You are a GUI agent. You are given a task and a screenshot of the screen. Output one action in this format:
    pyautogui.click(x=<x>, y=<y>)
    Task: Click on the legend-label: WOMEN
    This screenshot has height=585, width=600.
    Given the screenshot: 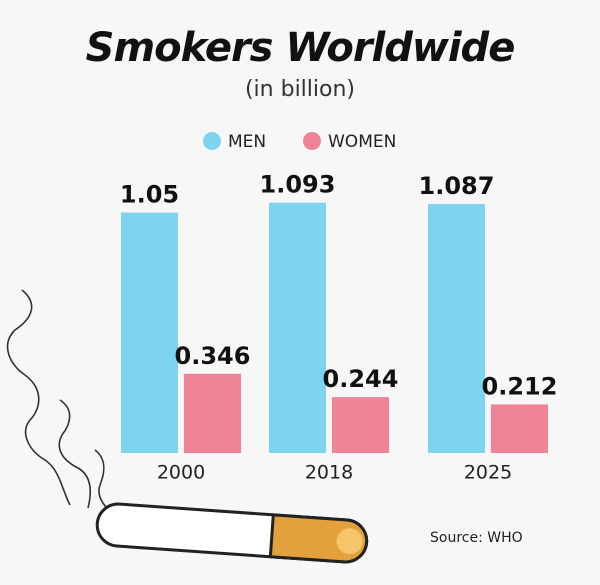 What is the action you would take?
    pyautogui.click(x=362, y=142)
    